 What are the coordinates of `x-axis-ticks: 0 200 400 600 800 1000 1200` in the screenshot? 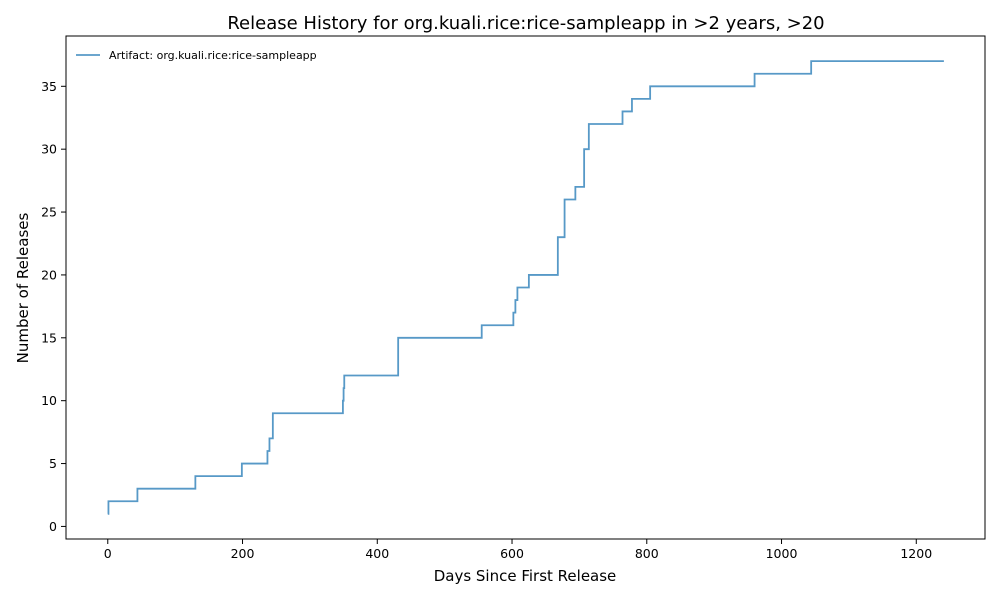 It's located at (518, 550).